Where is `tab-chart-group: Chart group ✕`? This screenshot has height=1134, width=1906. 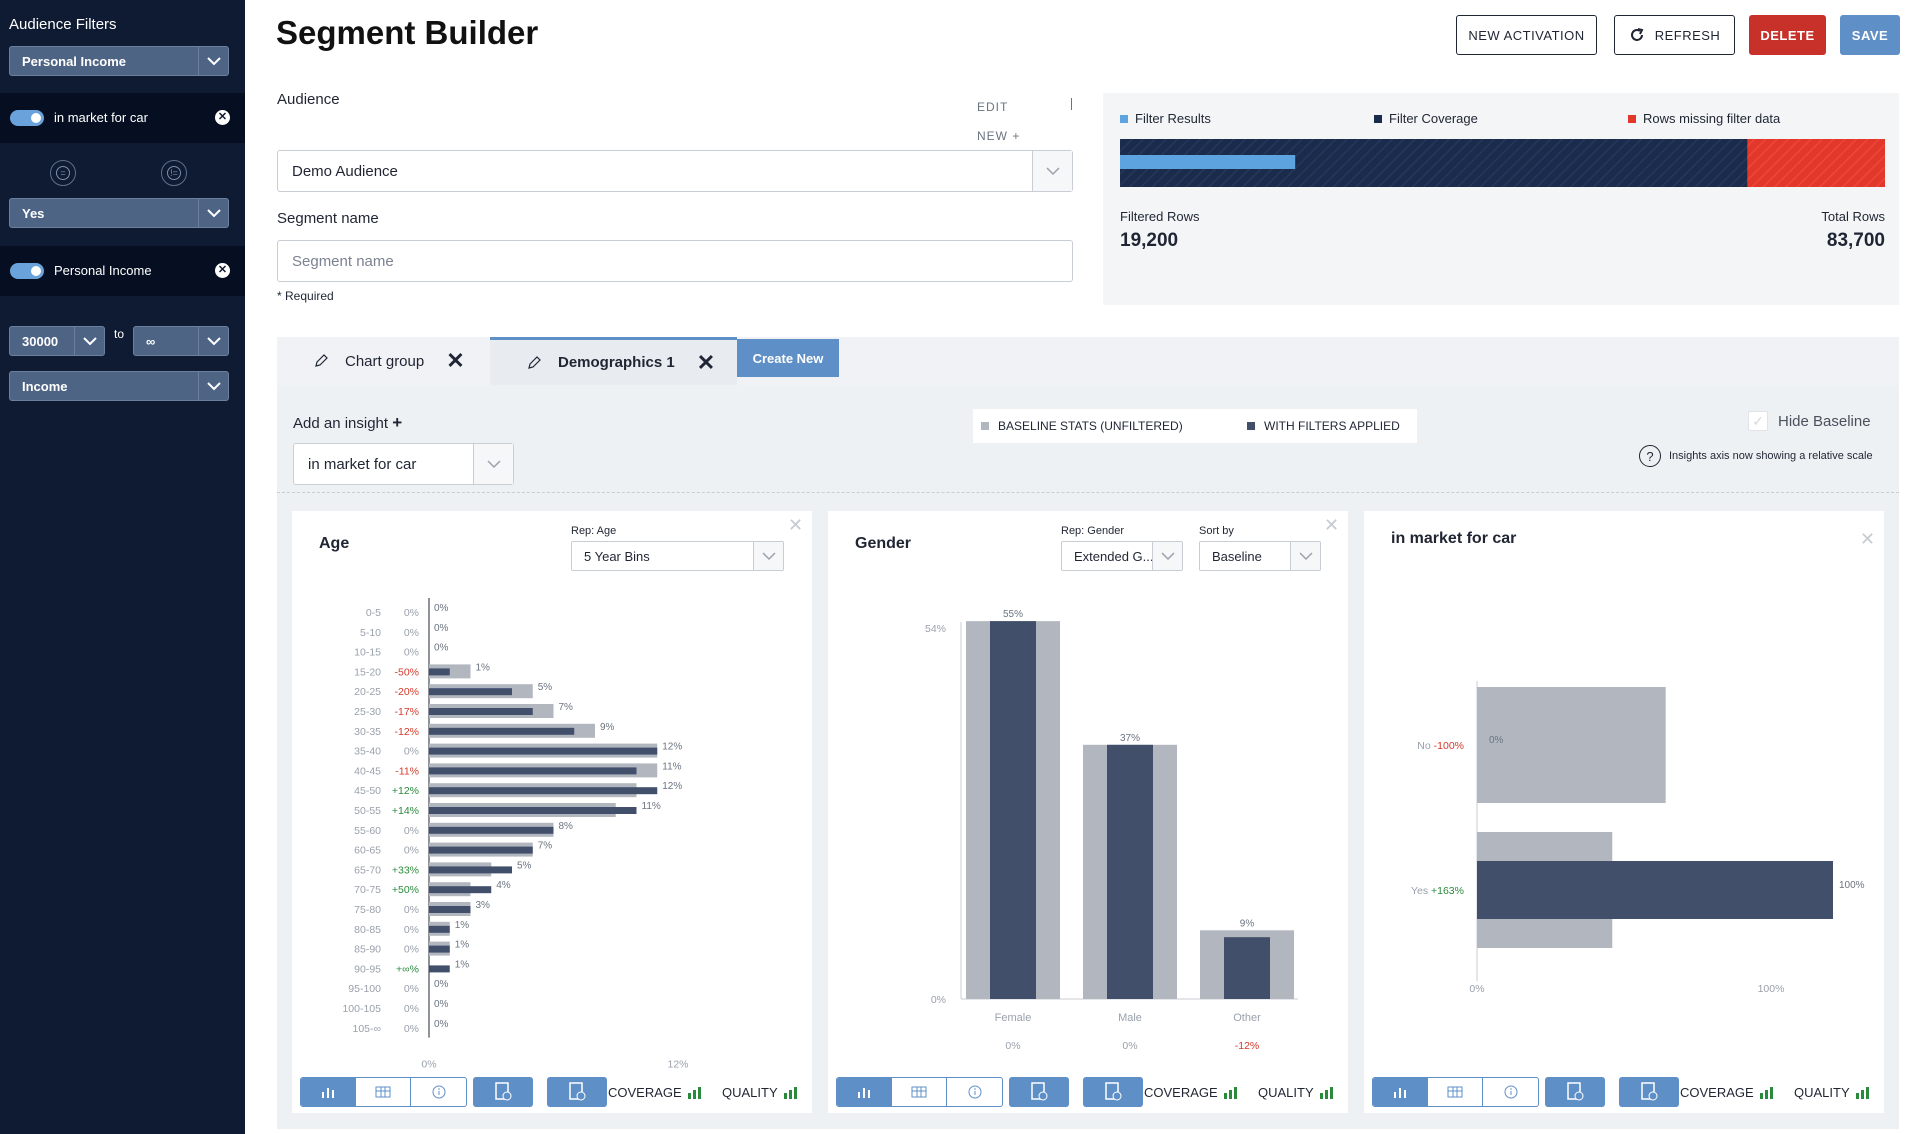
tab-chart-group: Chart group ✕ is located at coordinates (383, 361).